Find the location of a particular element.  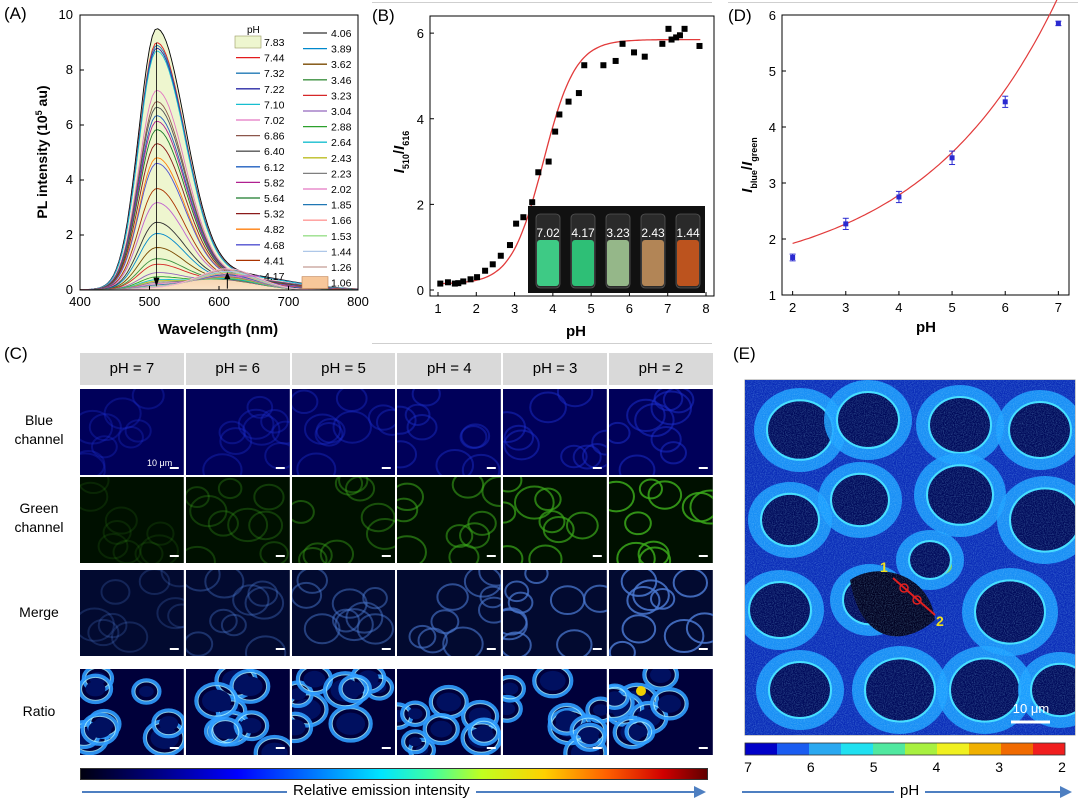

chart-a-legend-label: 1.66 is located at coordinates (341, 221).